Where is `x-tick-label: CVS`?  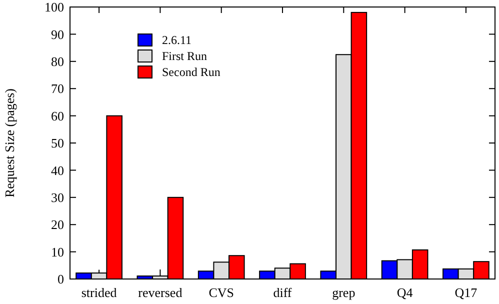
x-tick-label: CVS is located at coordinates (221, 292).